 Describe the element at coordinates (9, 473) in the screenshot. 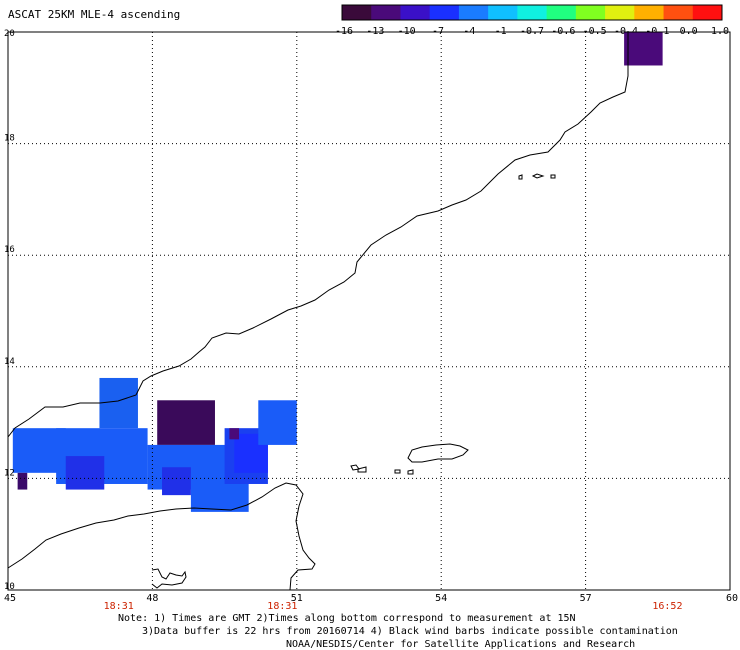

I see `latitude-label: 12` at that location.